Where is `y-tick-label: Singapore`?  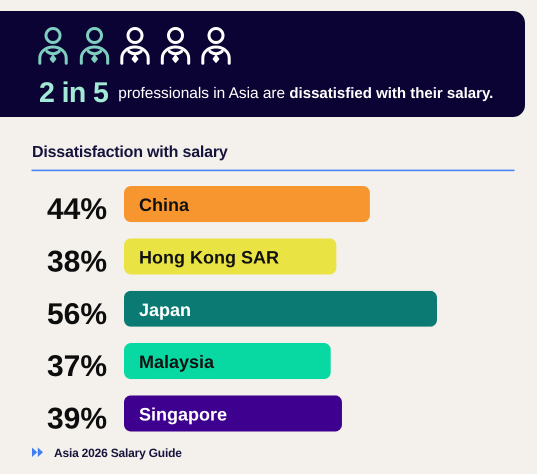 y-tick-label: Singapore is located at coordinates (183, 414).